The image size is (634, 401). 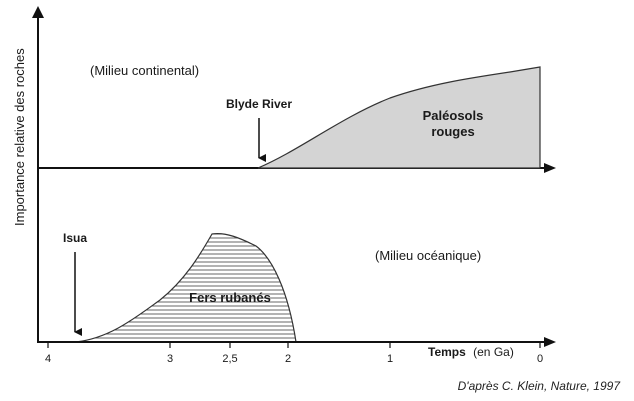 What do you see at coordinates (186, 288) in the screenshot?
I see `banded-iron-area` at bounding box center [186, 288].